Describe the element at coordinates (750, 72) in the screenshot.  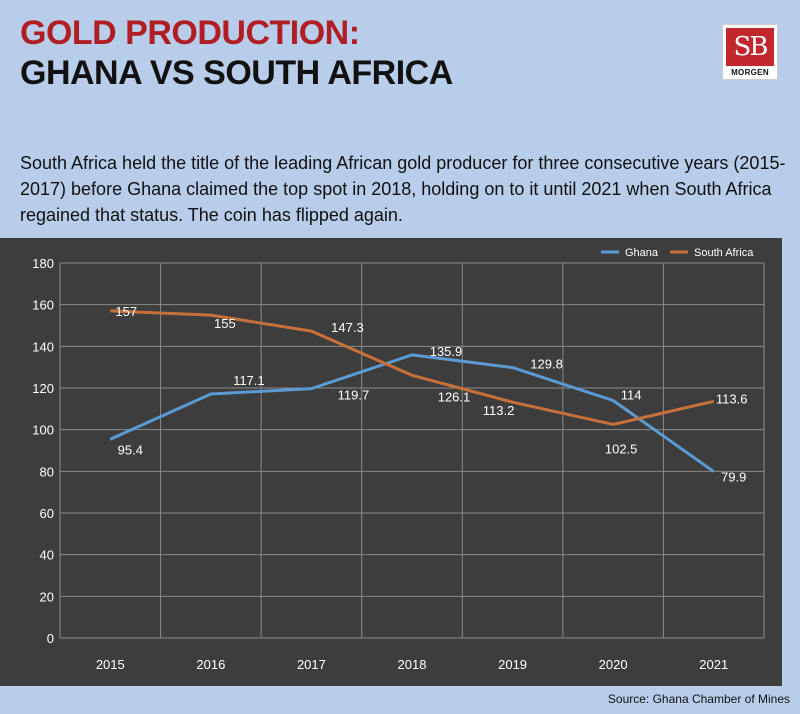
I see `logo-name: MORGEN` at that location.